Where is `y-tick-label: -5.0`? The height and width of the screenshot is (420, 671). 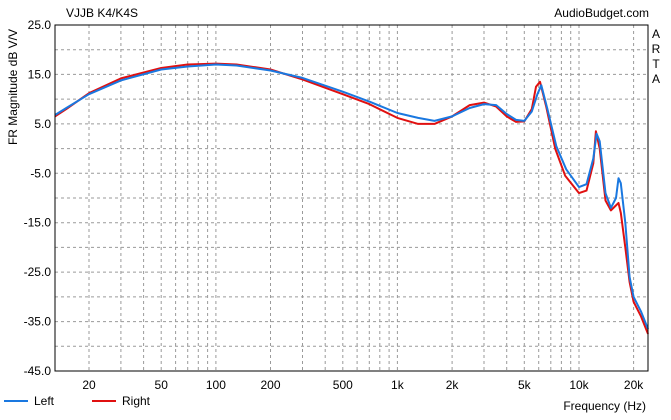 y-tick-label: -5.0 is located at coordinates (40, 173).